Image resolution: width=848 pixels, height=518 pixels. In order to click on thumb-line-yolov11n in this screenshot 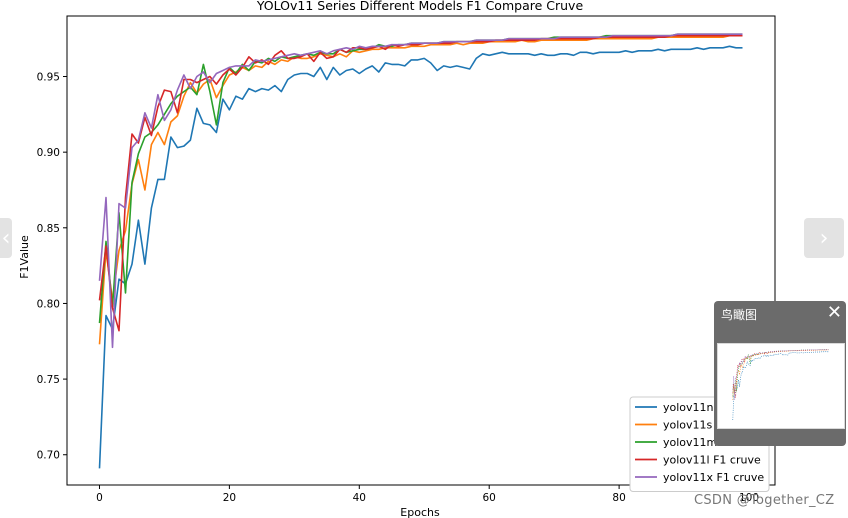, I will do `click(780, 385)`.